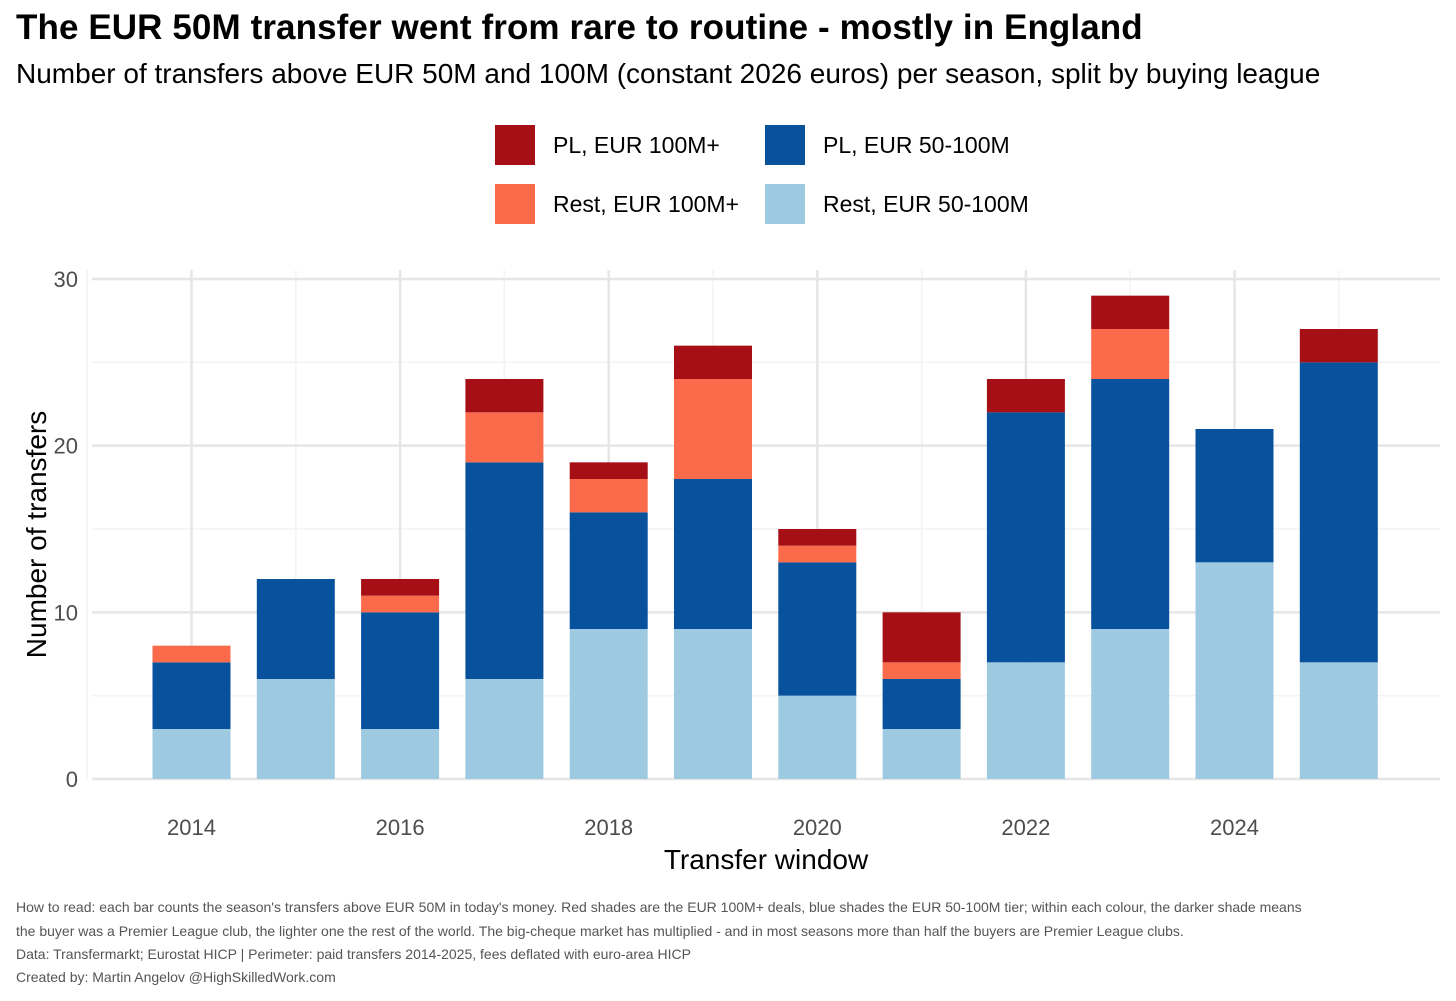  What do you see at coordinates (608, 704) in the screenshot?
I see `bar-segment-rest-eur-50-100m-2018` at bounding box center [608, 704].